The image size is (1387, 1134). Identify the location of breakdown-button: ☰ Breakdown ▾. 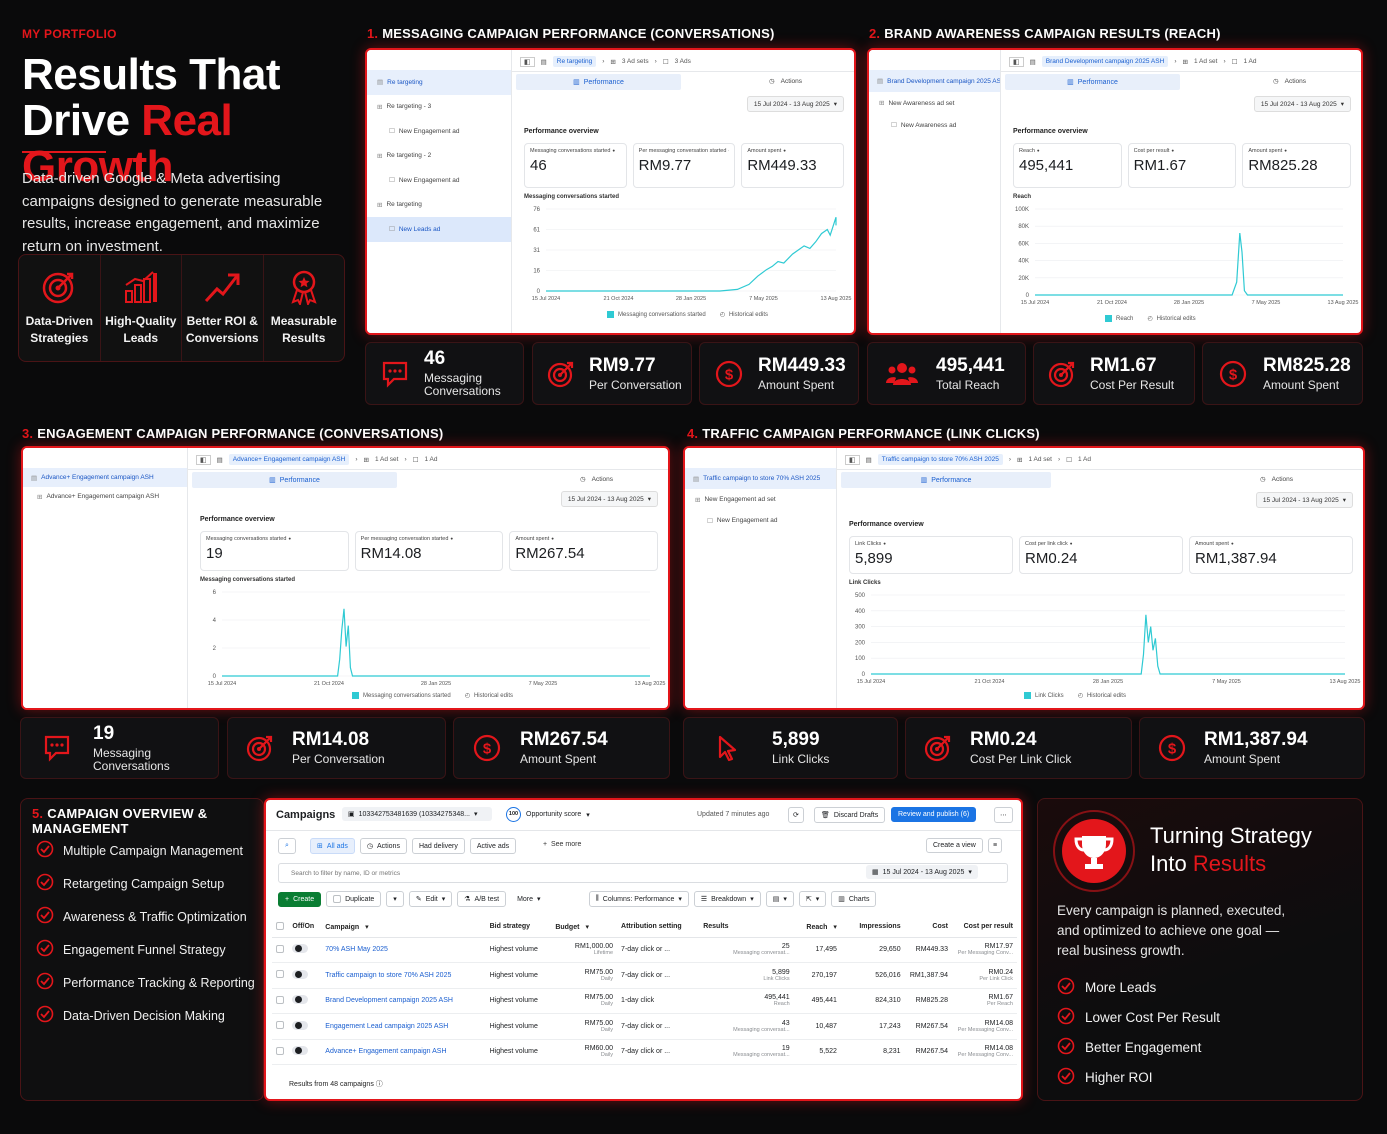
(727, 899).